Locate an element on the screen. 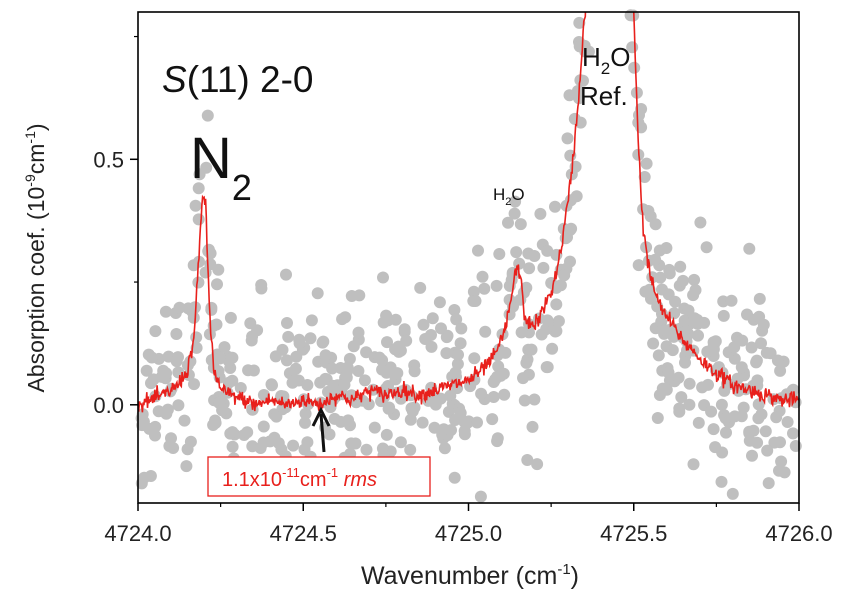 Image resolution: width=841 pixels, height=594 pixels. rms-annotation-text: 1.1x10-11cm-1 rms is located at coordinates (299, 478).